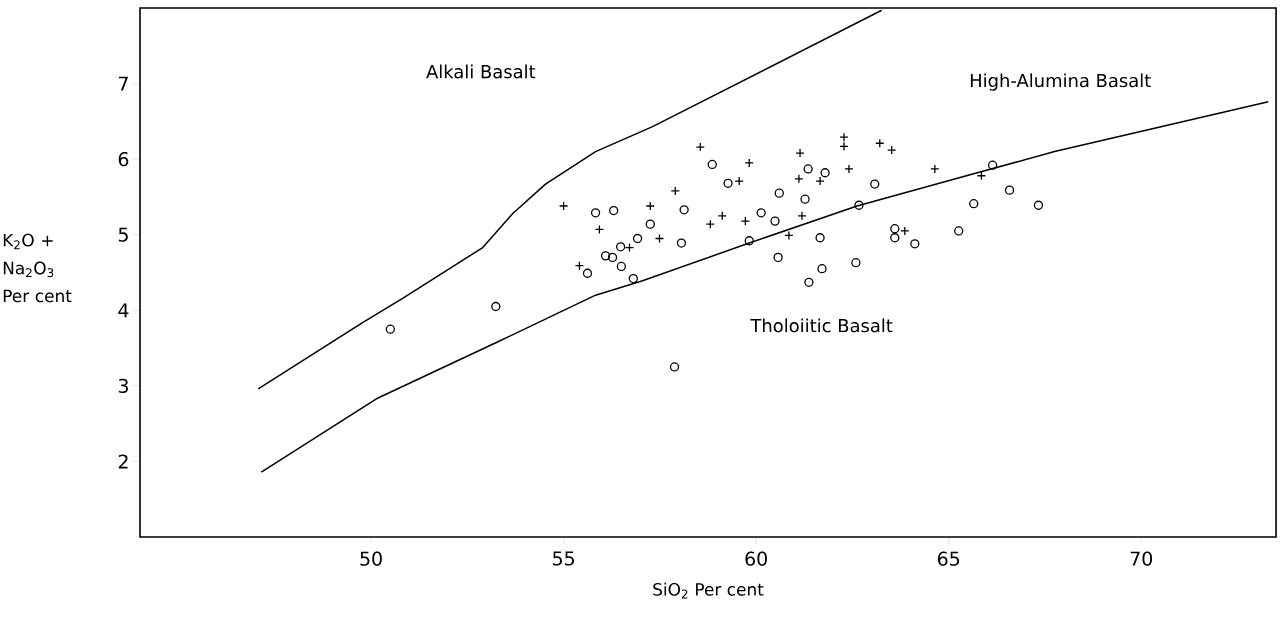  I want to click on annotation: High-Alumina Basalt, so click(1060, 82).